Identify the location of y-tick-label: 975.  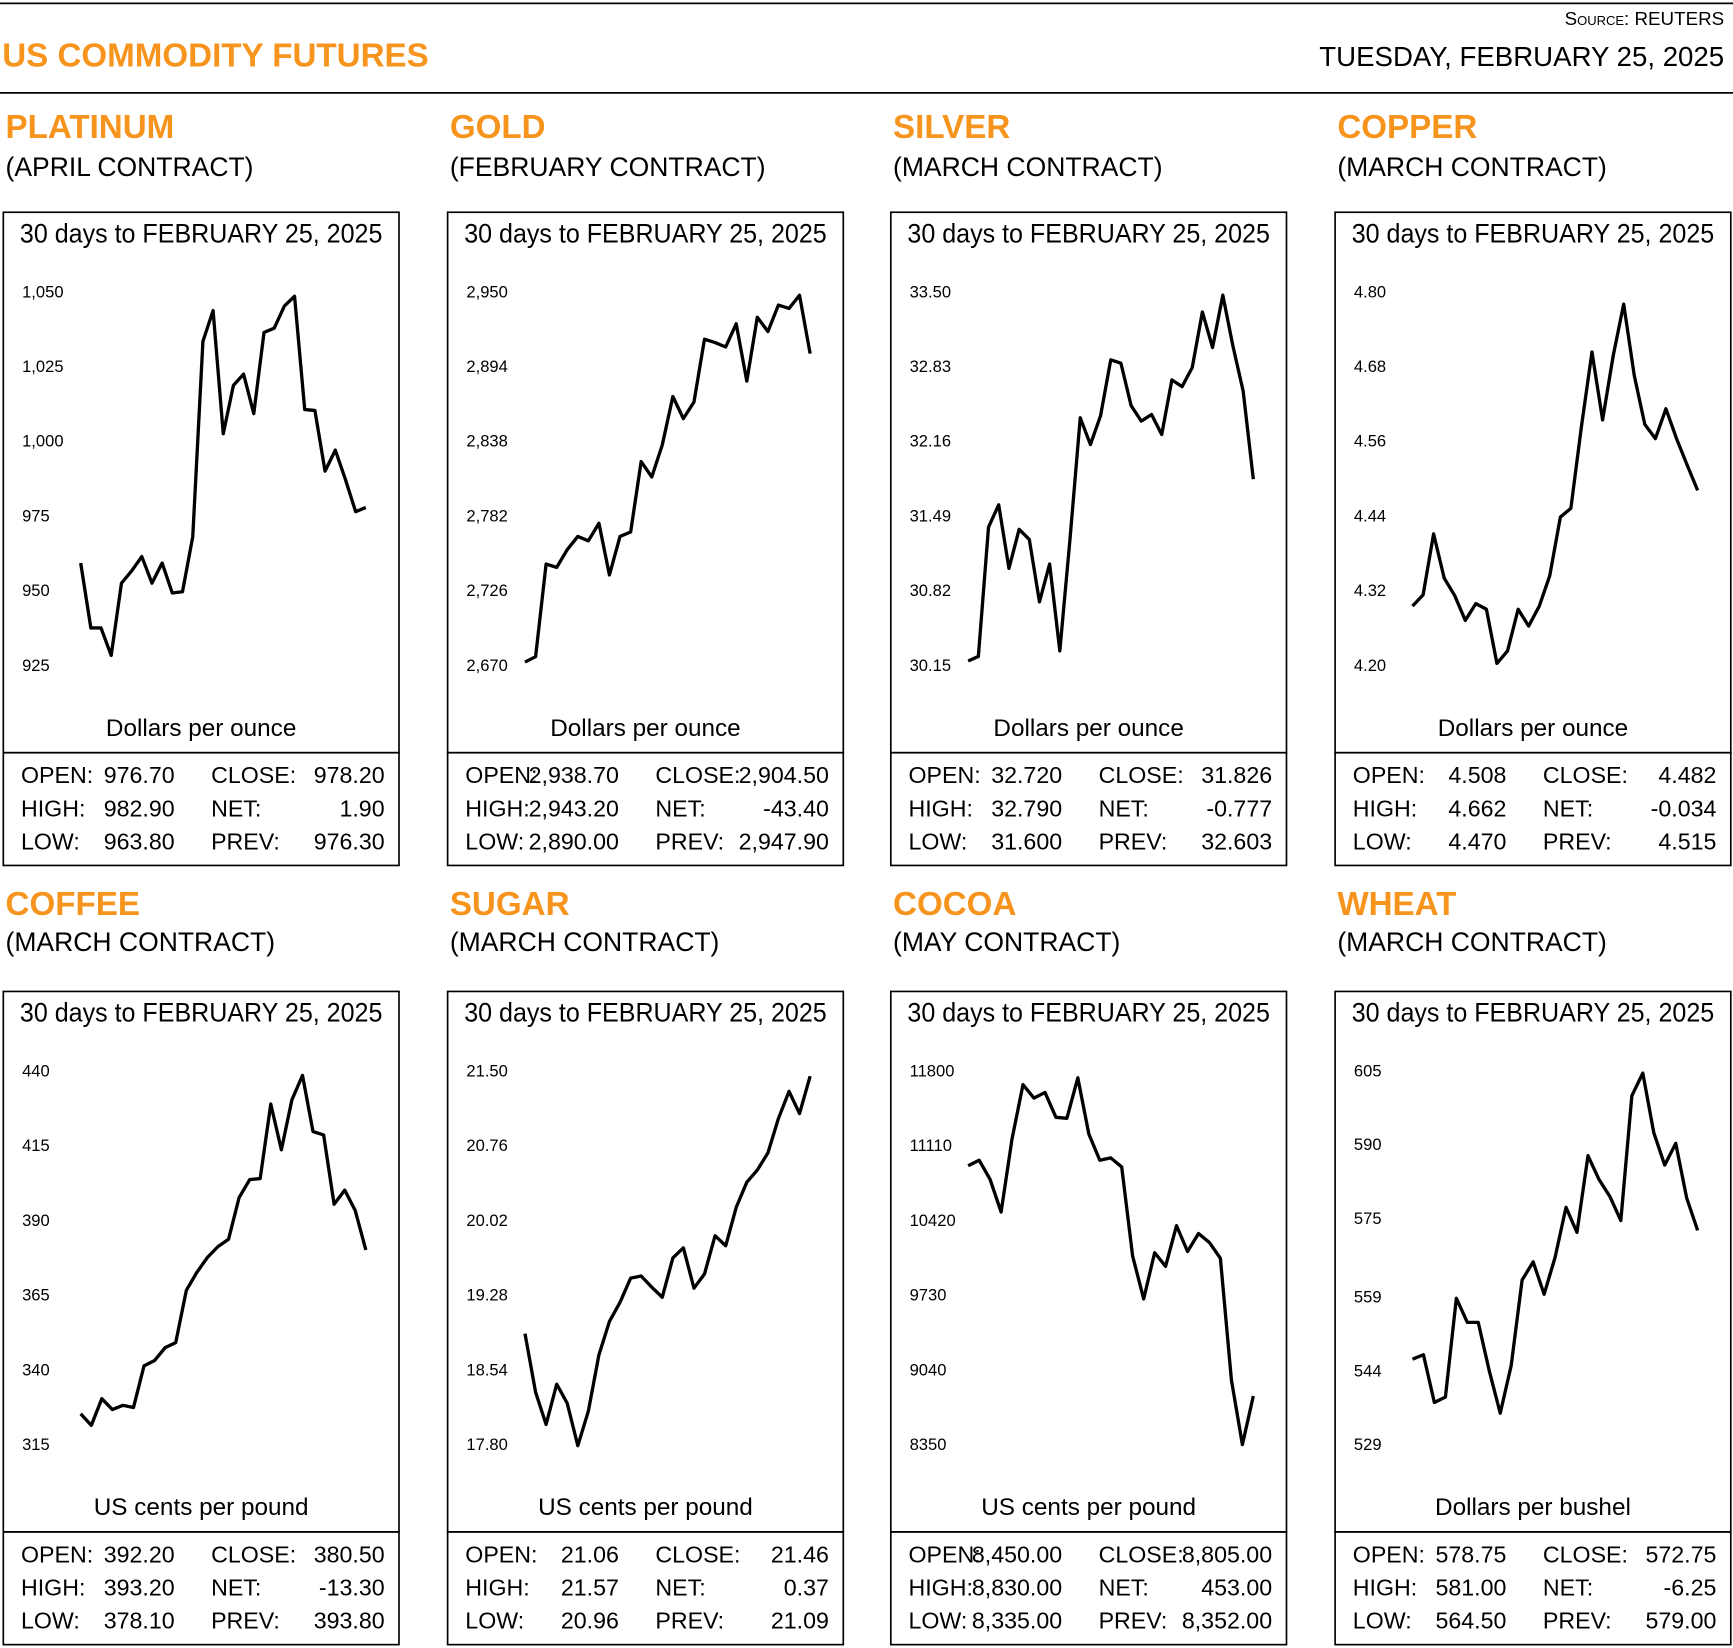
(36, 515).